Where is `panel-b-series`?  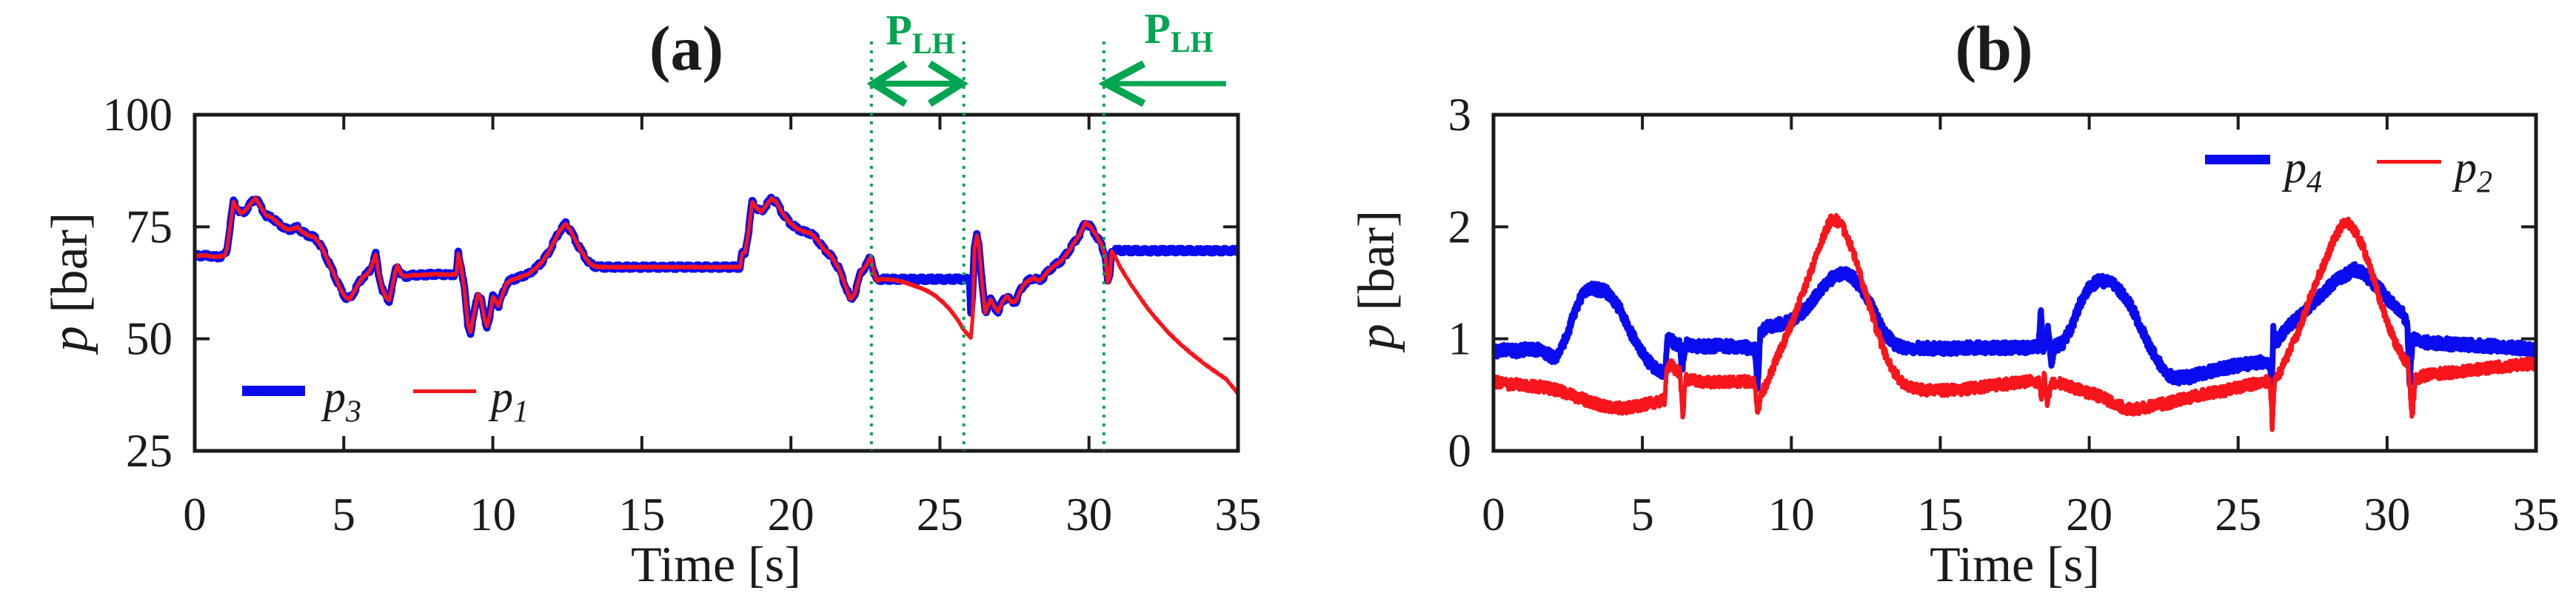
panel-b-series is located at coordinates (2014, 322).